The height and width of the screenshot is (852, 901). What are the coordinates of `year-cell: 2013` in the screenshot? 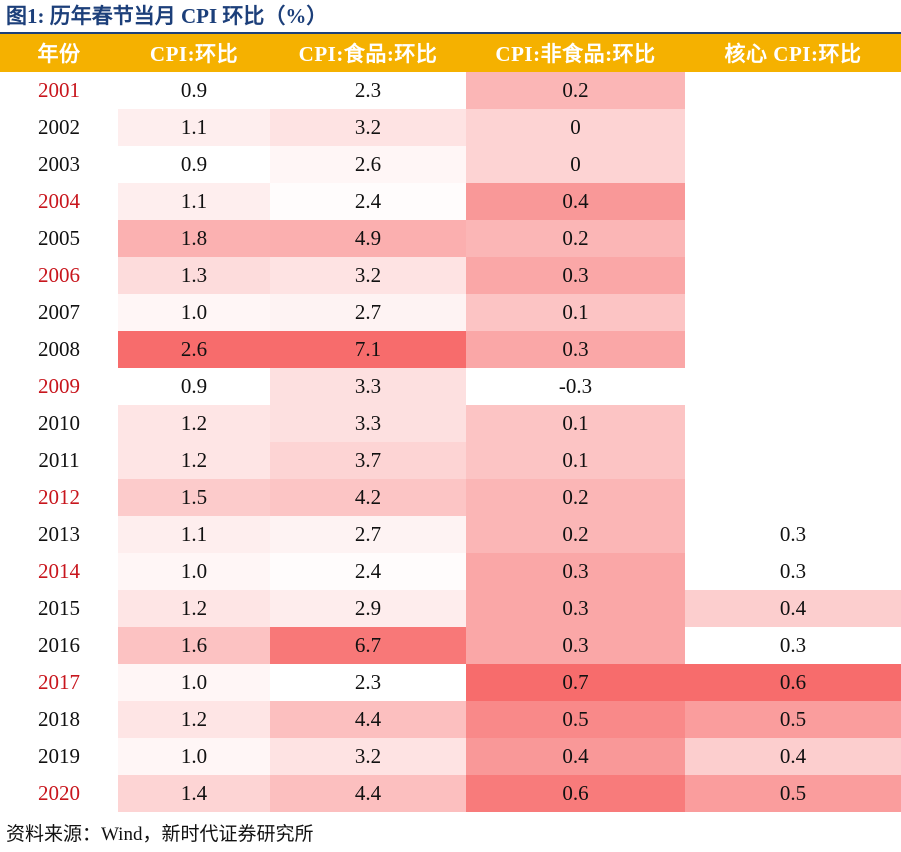 It's located at (59, 534).